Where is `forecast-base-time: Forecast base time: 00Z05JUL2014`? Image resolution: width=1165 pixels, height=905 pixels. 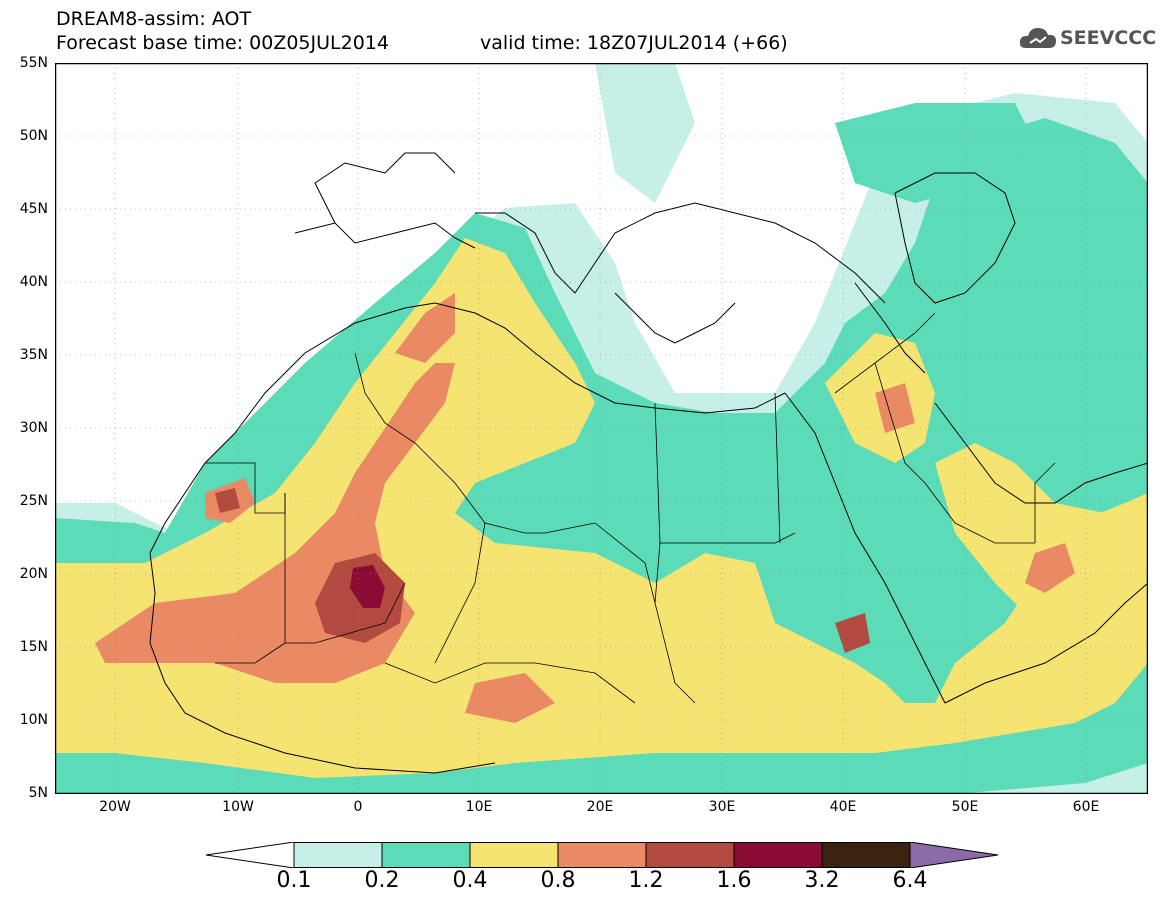 forecast-base-time: Forecast base time: 00Z05JUL2014 is located at coordinates (222, 43).